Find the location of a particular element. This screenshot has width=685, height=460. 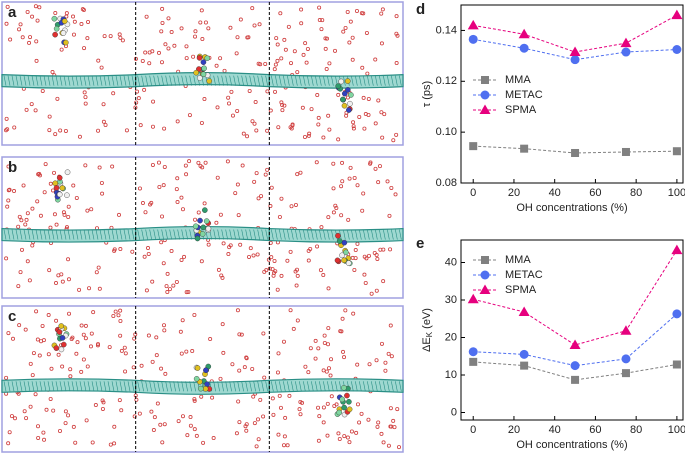

x-tick-label: 80 is located at coordinates (636, 430).